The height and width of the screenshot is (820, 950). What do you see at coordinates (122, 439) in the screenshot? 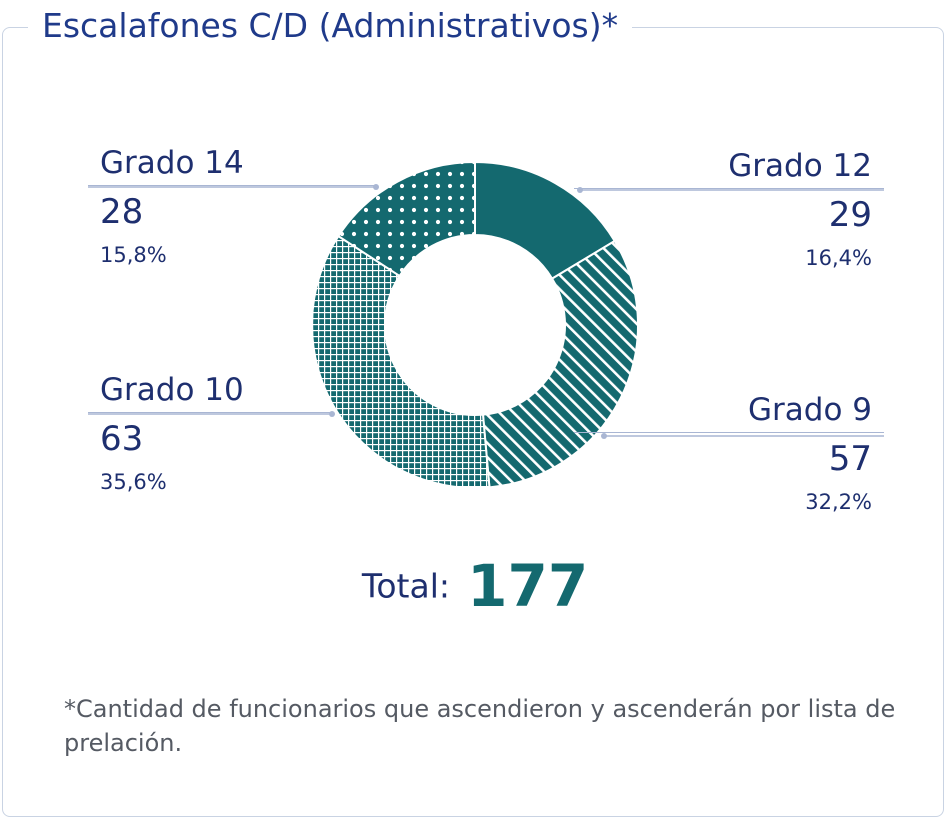
I see `data-label-count: 63` at bounding box center [122, 439].